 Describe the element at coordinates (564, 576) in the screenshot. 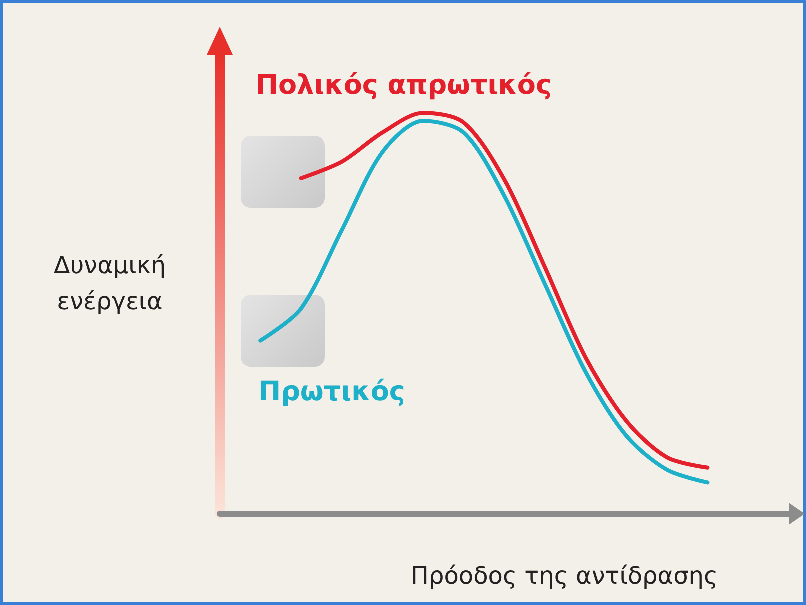

I see `x-axis-title: Πρόοδος της αντίδρασης` at that location.